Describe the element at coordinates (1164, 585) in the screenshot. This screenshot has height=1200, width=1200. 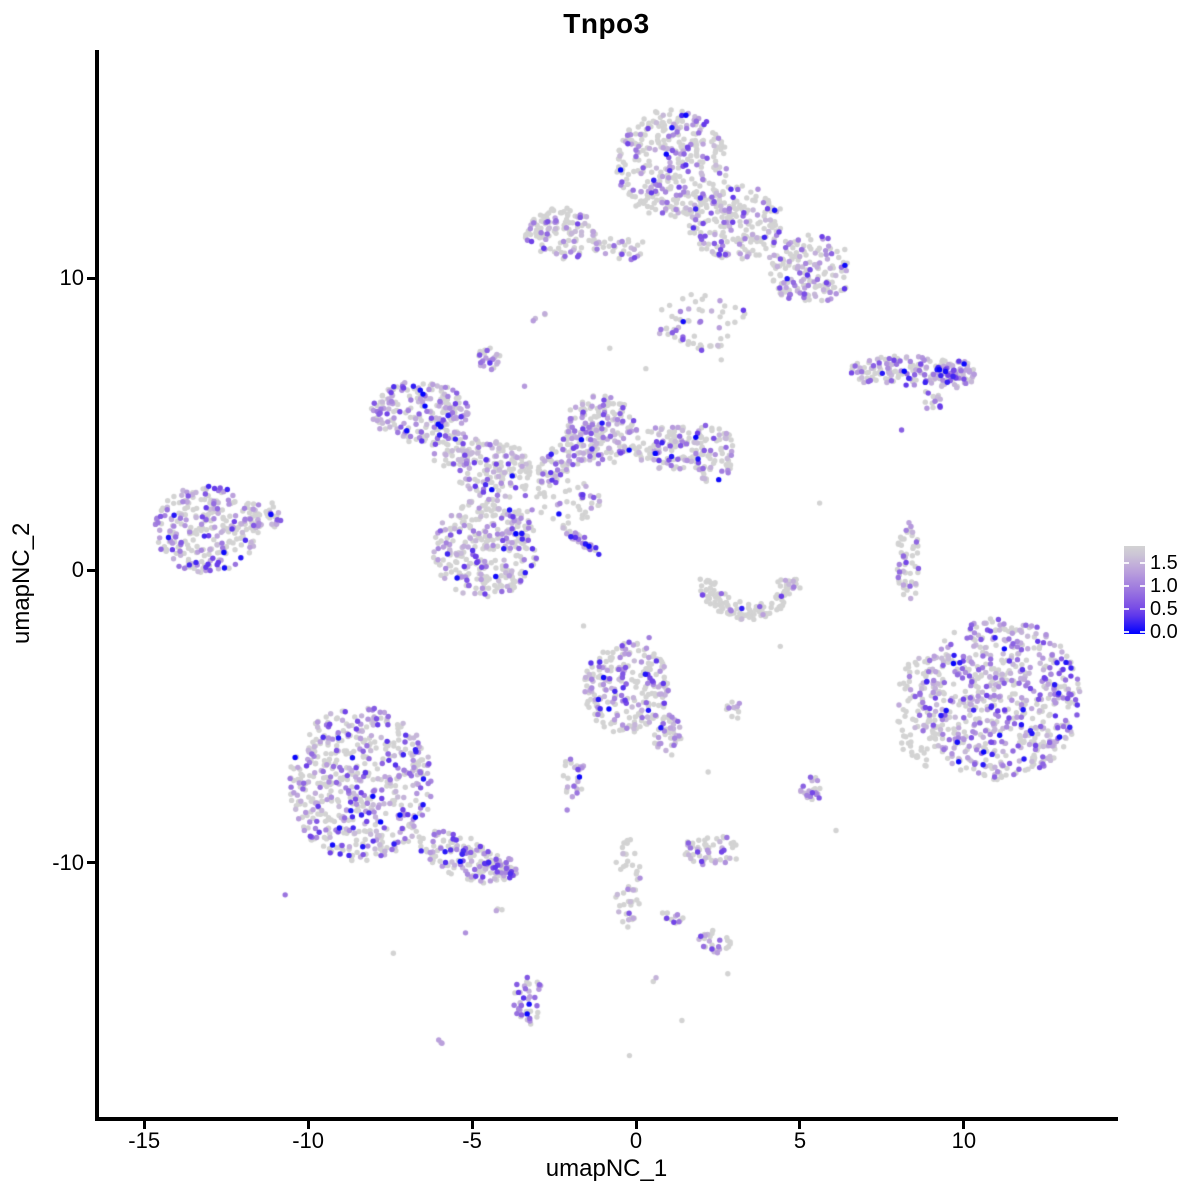
I see `legend-tick-label: 1.0` at that location.